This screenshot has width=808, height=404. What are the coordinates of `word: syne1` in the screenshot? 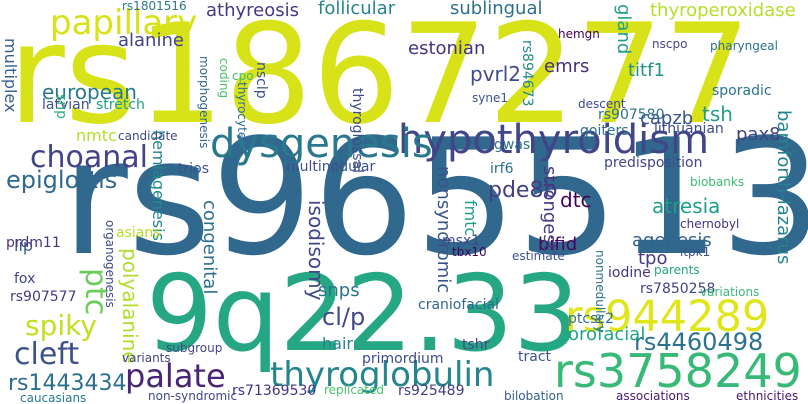 It's located at (490, 98).